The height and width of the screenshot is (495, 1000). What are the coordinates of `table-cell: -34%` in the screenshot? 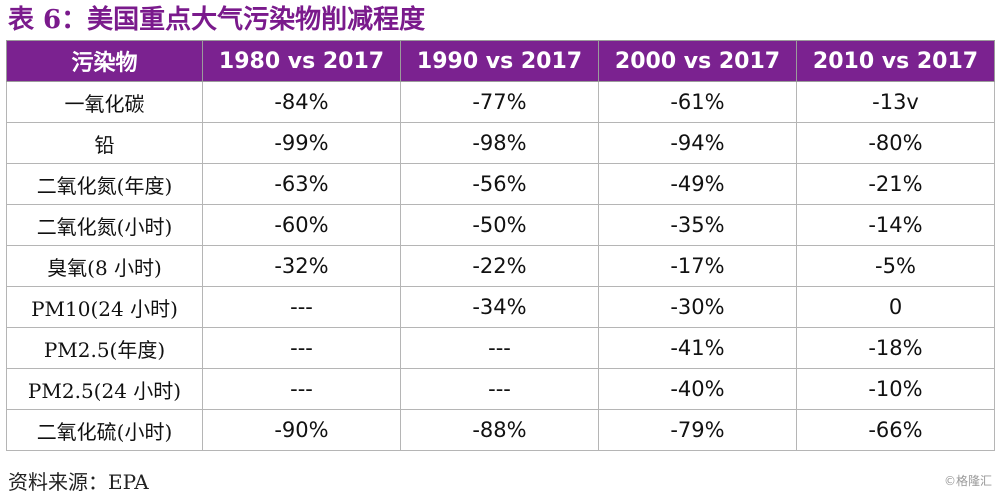 It's located at (499, 307).